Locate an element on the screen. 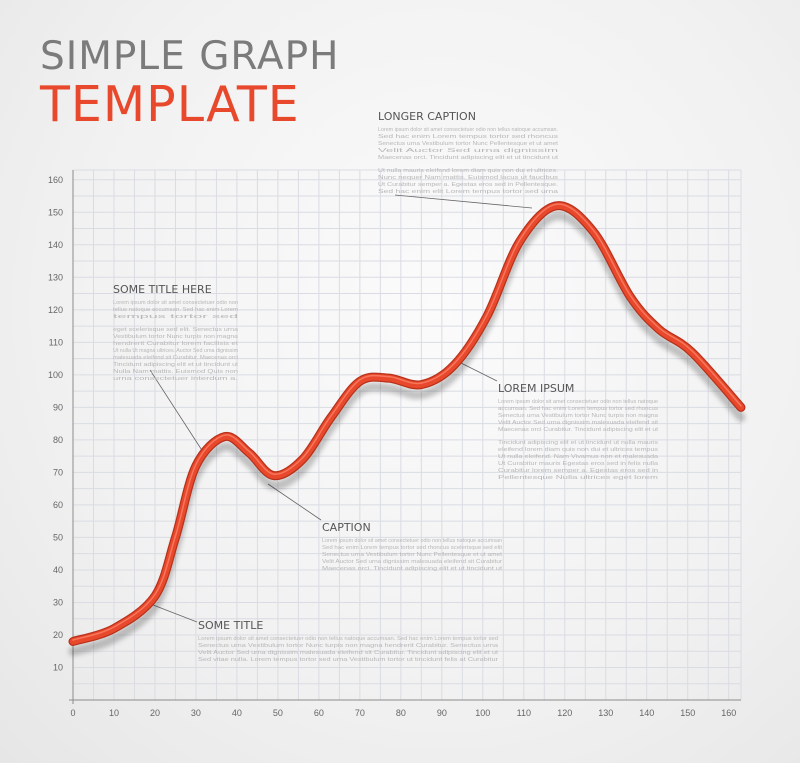 The width and height of the screenshot is (800, 763). y-tick-label: 160 is located at coordinates (55, 180).